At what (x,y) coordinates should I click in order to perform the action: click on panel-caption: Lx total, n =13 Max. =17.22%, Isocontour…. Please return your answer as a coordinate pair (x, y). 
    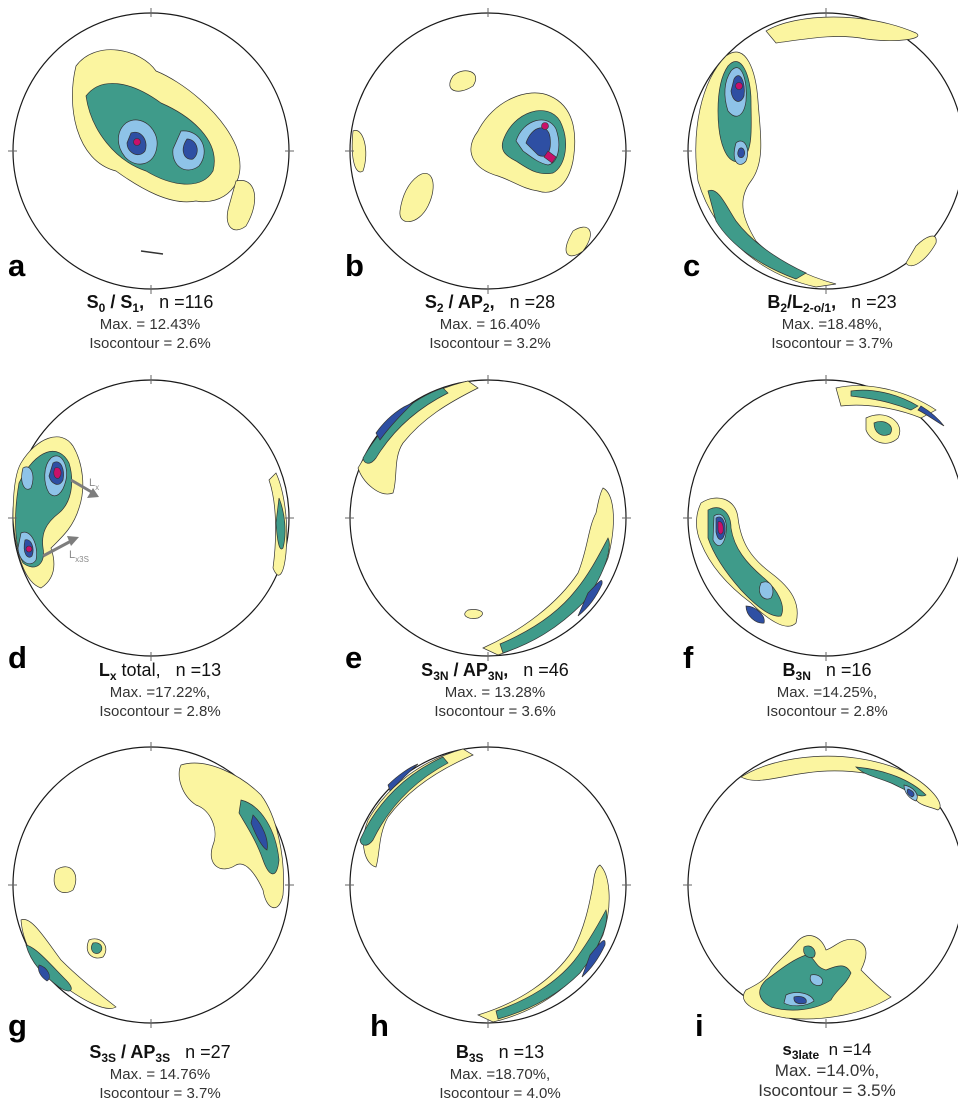
    Looking at the image, I should click on (160, 690).